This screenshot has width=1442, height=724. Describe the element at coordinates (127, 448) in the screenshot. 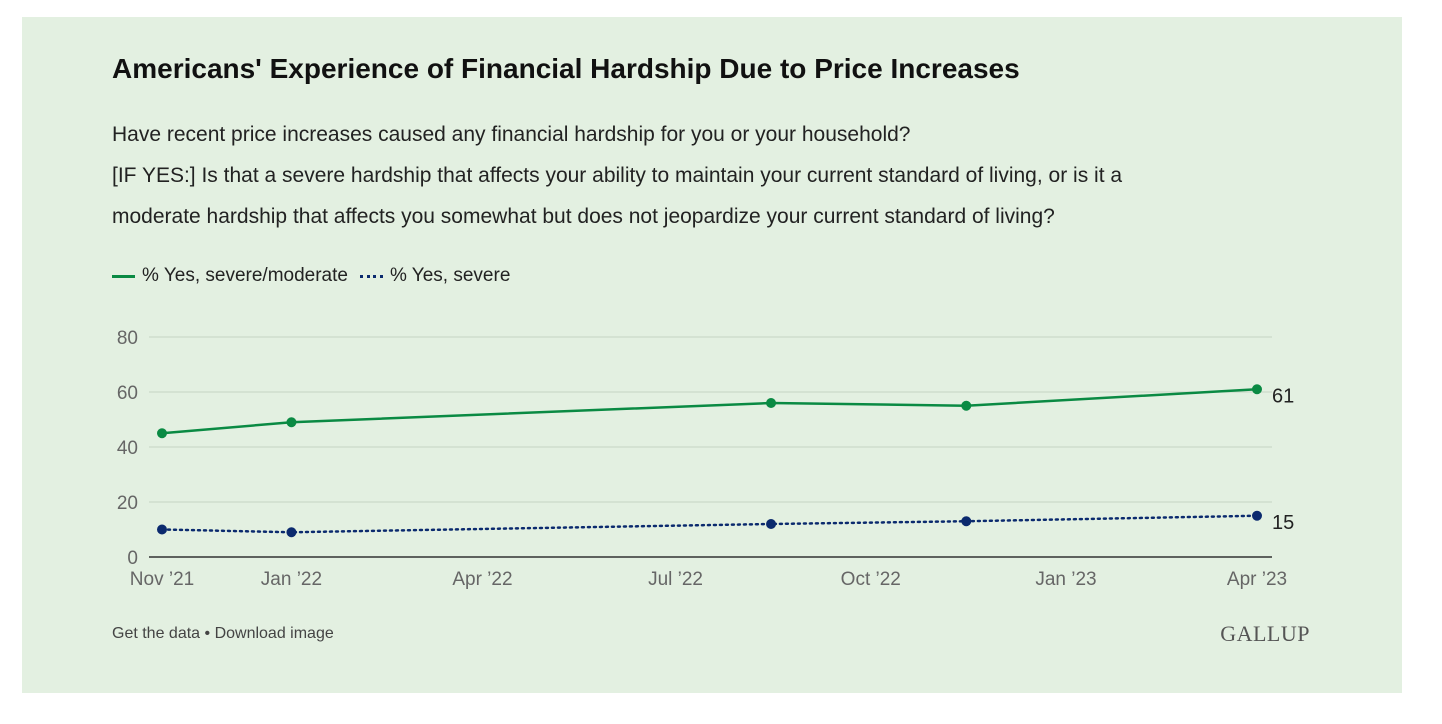

I see `y-tick-label: 40` at that location.